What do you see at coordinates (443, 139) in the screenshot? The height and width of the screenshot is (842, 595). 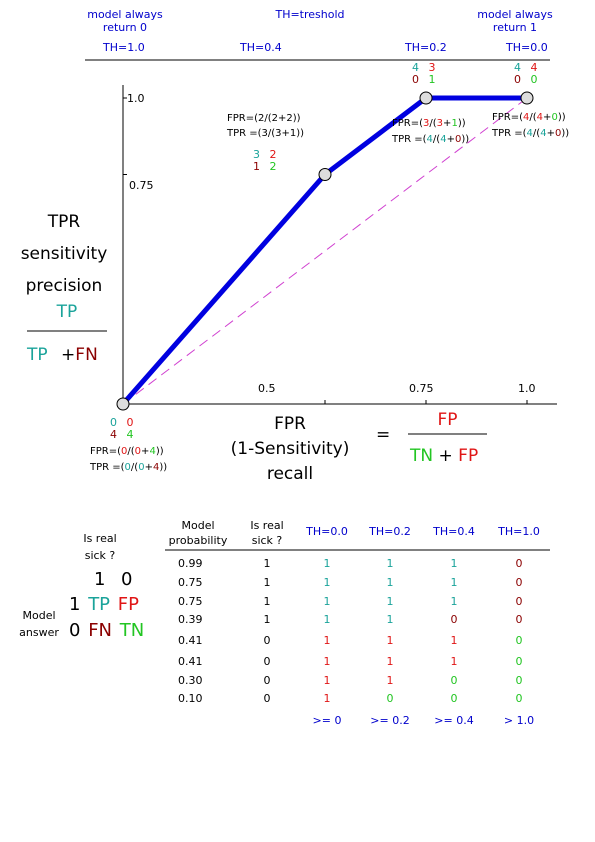 I see `p2-tpr-d: 4` at bounding box center [443, 139].